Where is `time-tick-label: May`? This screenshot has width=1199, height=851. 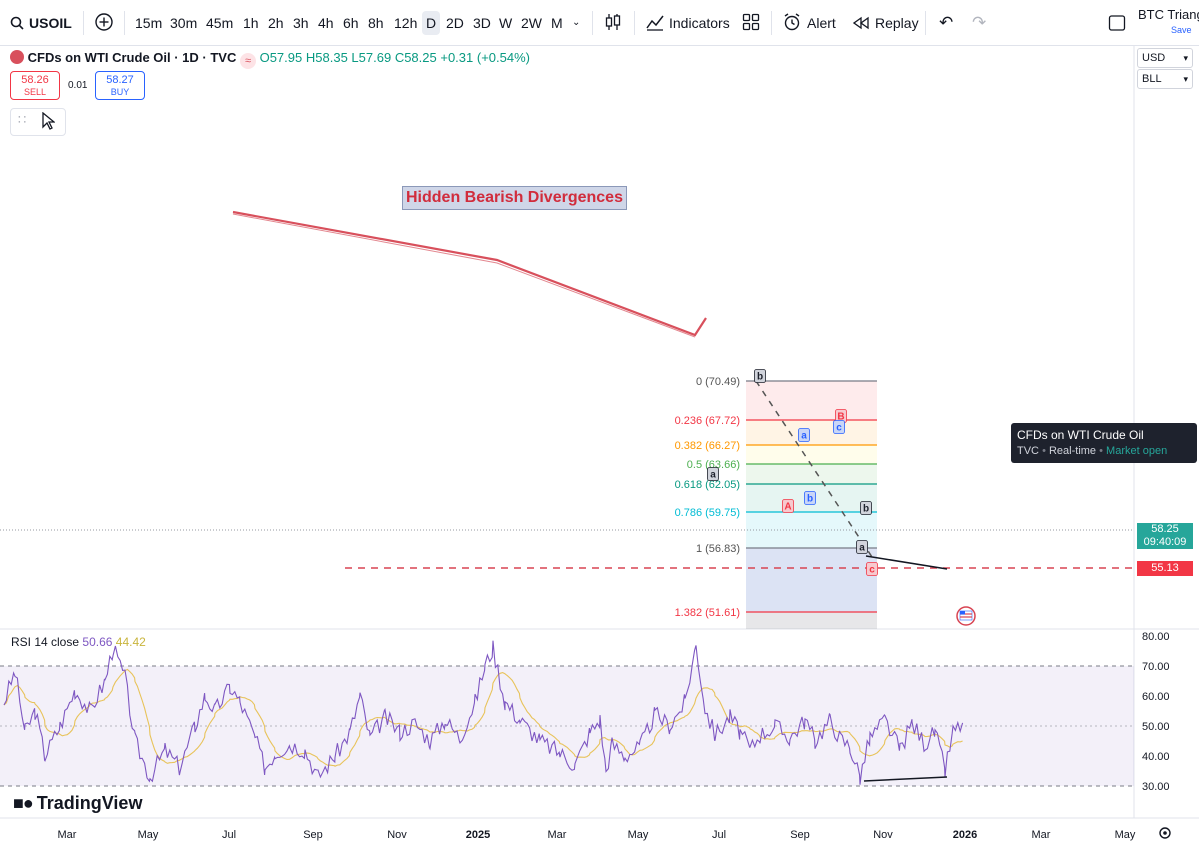 time-tick-label: May is located at coordinates (1125, 835).